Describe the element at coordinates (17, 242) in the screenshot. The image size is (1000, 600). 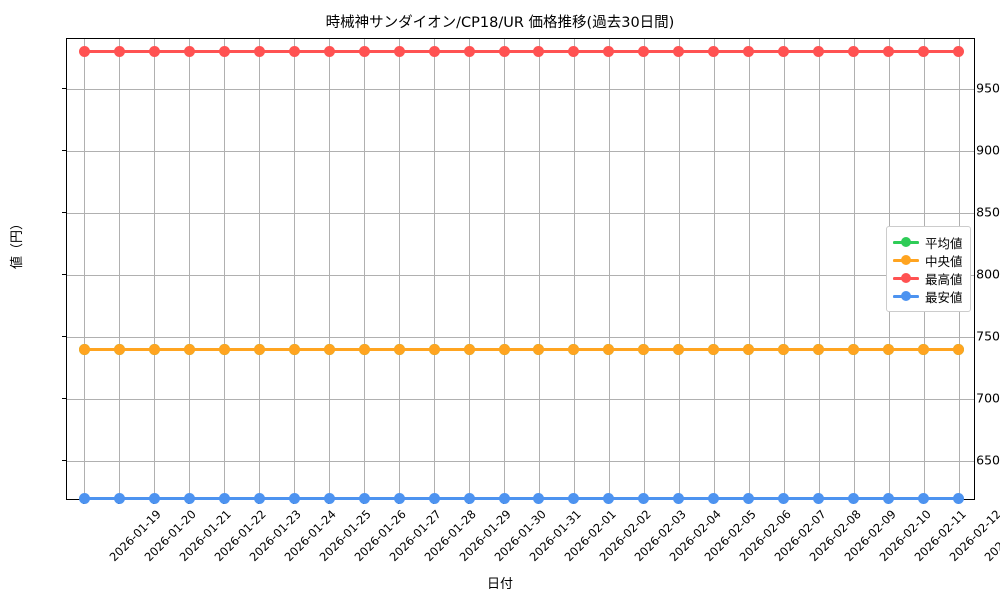
I see `y-axis-label: 値（円）` at that location.